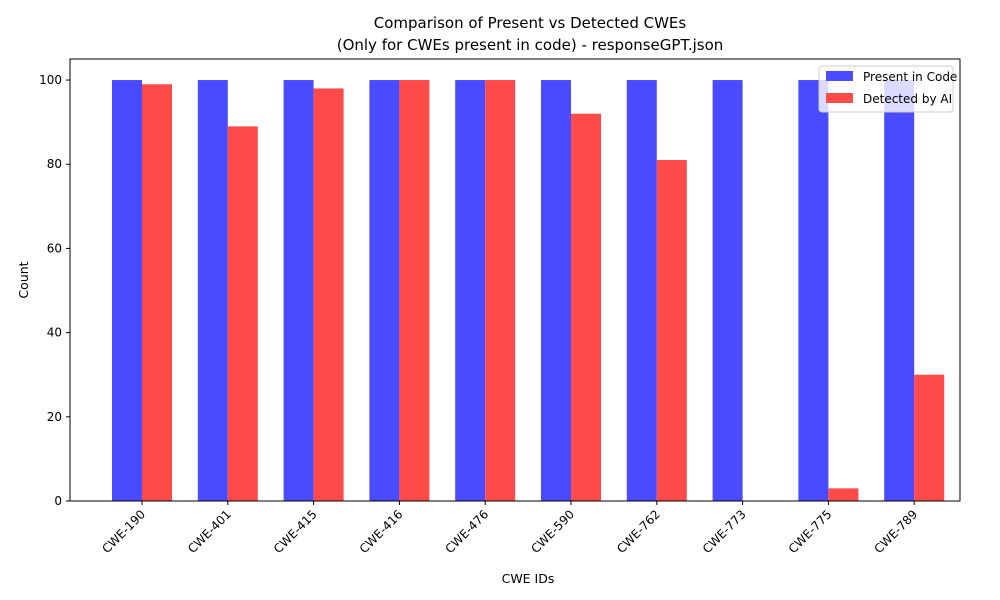  What do you see at coordinates (895, 531) in the screenshot?
I see `x-tick-label: CWE-789` at bounding box center [895, 531].